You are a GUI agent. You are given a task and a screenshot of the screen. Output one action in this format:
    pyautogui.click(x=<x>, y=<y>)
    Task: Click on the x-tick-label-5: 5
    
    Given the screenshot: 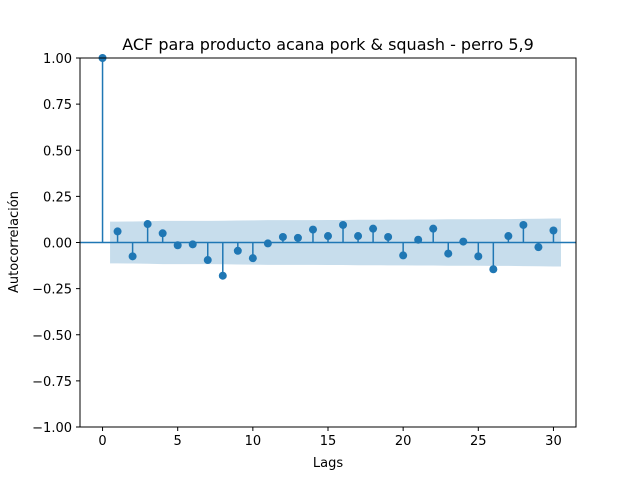 What is the action you would take?
    pyautogui.click(x=178, y=441)
    